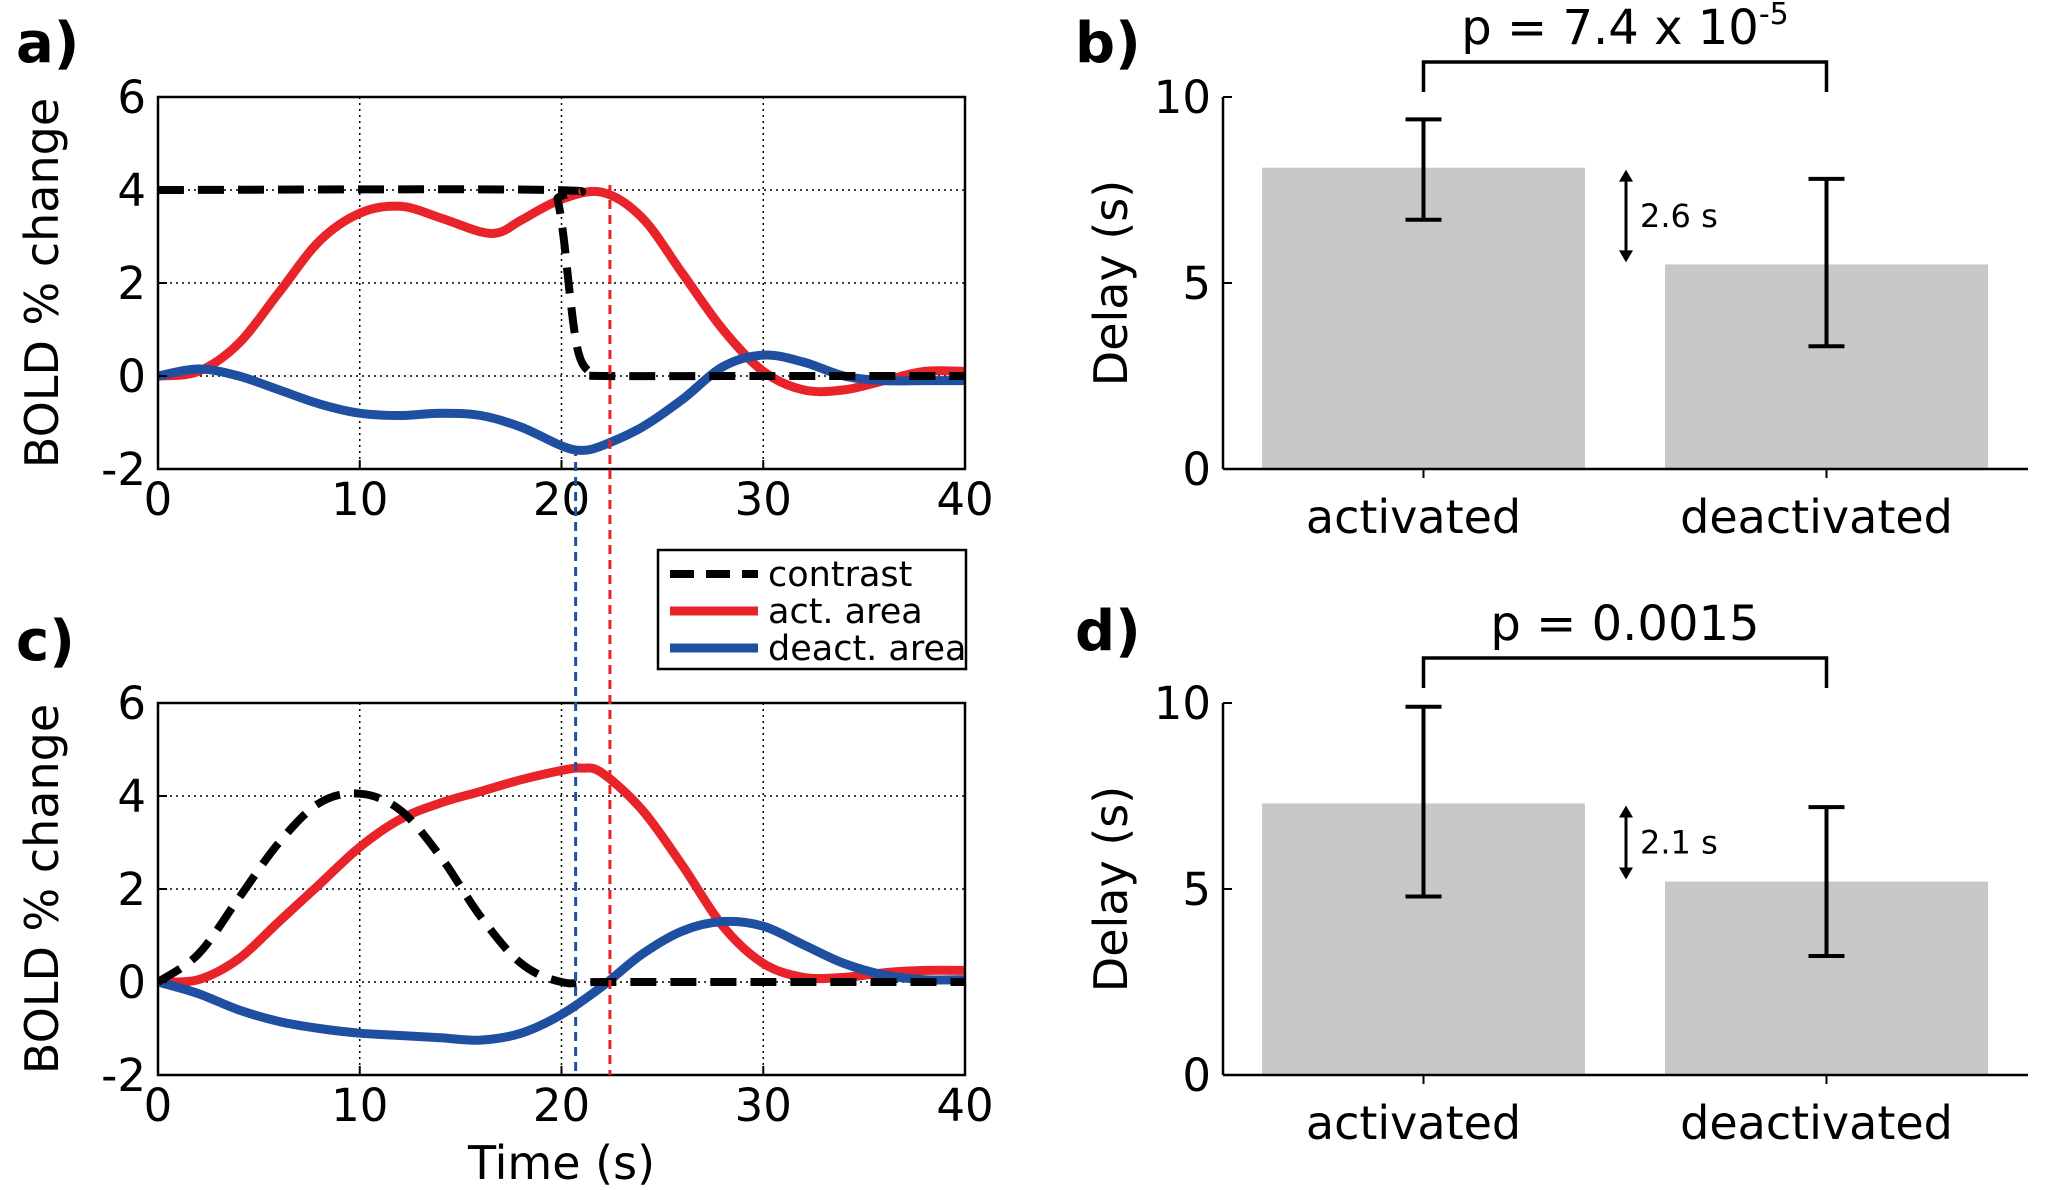  Describe the element at coordinates (845, 612) in the screenshot. I see `legend-label: act. area` at that location.